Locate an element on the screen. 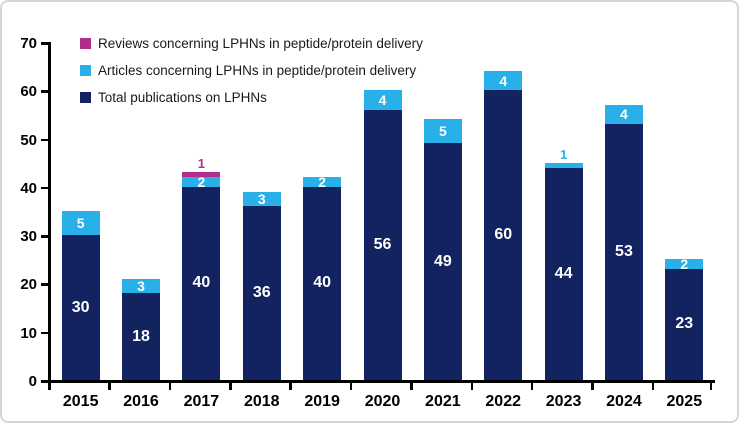 Image resolution: width=739 pixels, height=423 pixels. y-axis-tick-label: 60 is located at coordinates (28, 92).